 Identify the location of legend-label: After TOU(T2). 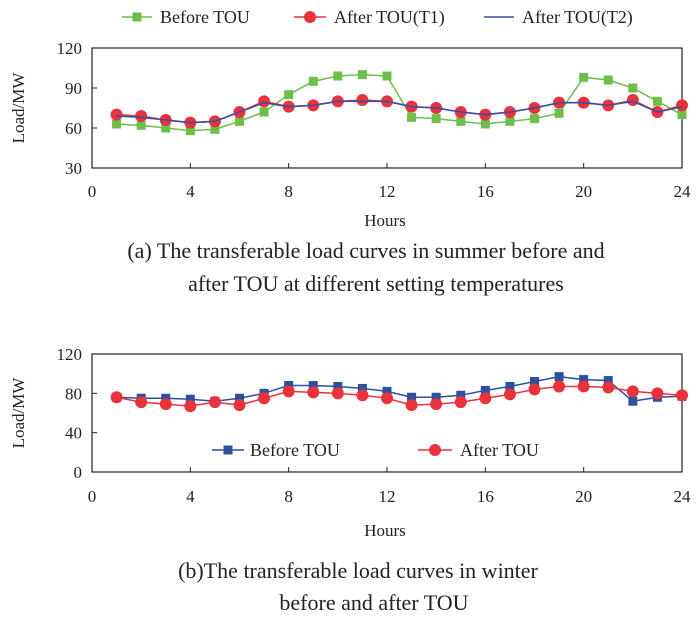
(577, 17).